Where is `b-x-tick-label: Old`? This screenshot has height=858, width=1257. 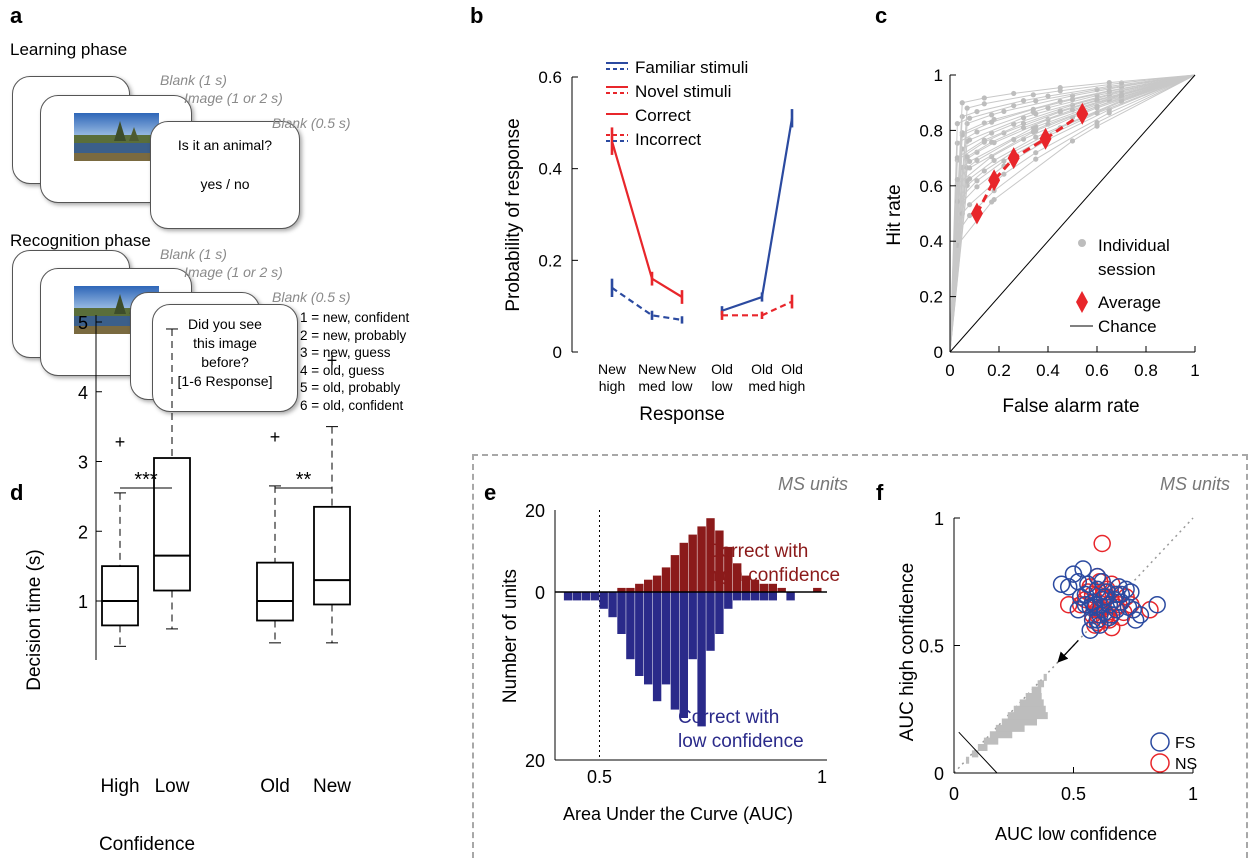 b-x-tick-label: Old is located at coordinates (792, 369).